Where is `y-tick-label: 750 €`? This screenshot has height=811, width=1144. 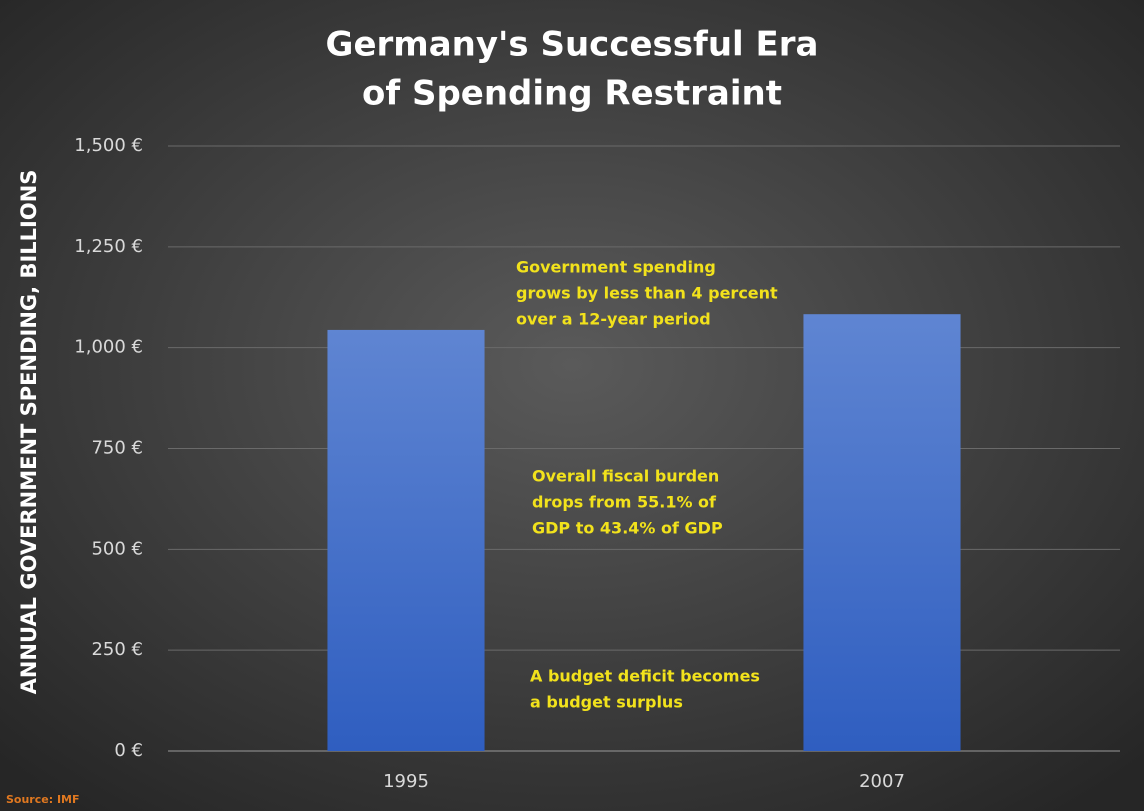 y-tick-label: 750 € is located at coordinates (117, 448).